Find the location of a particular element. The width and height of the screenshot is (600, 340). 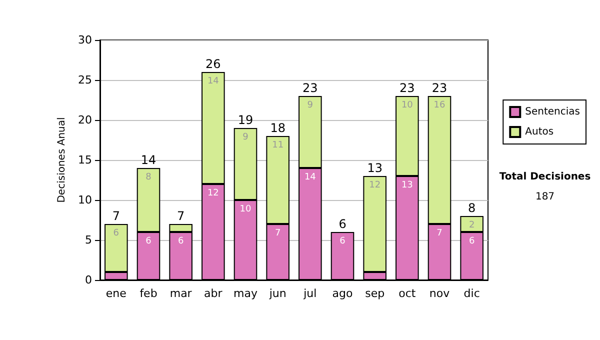

y-tick-label: 20 is located at coordinates (85, 120).